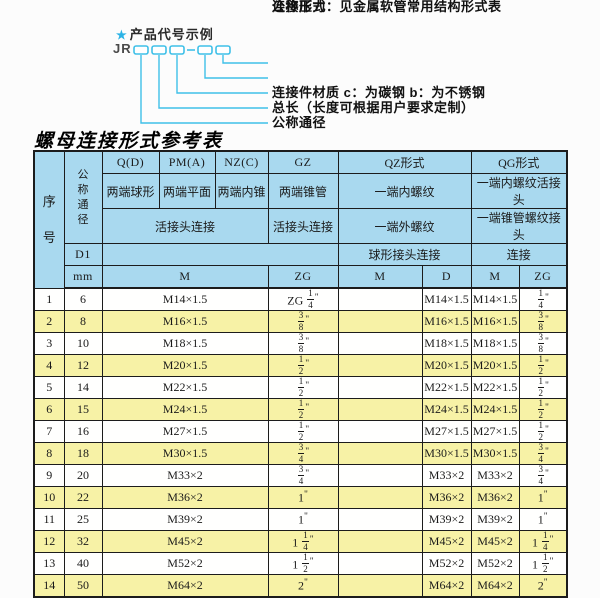 Image resolution: width=600 pixels, height=598 pixels. I want to click on header-gz-ends: 两端锥管, so click(303, 191).